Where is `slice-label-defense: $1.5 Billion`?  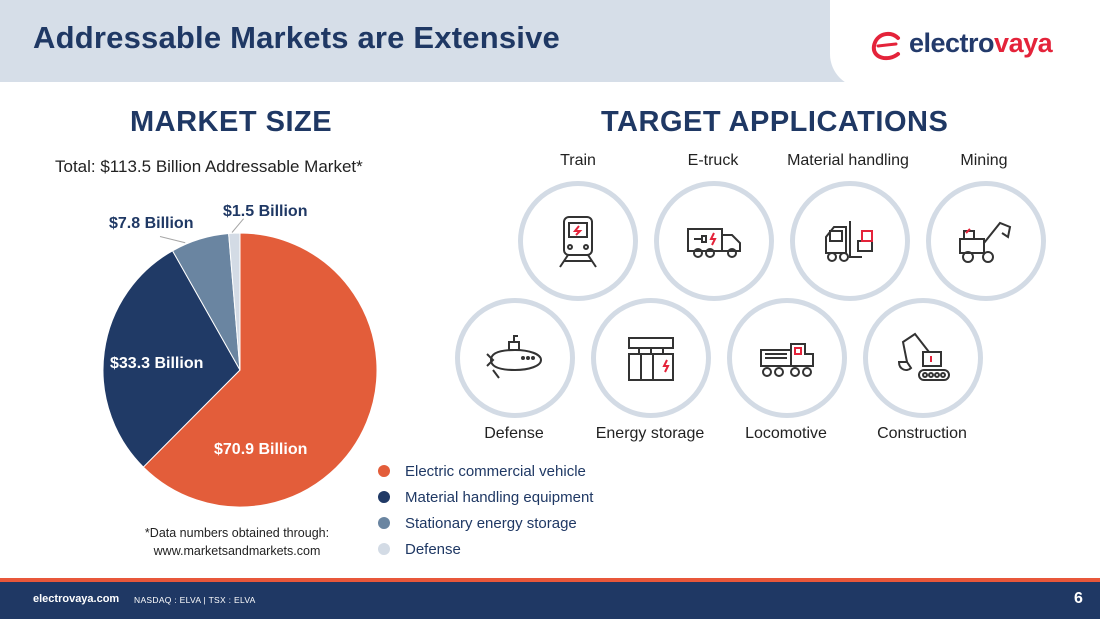
slice-label-defense: $1.5 Billion is located at coordinates (265, 211).